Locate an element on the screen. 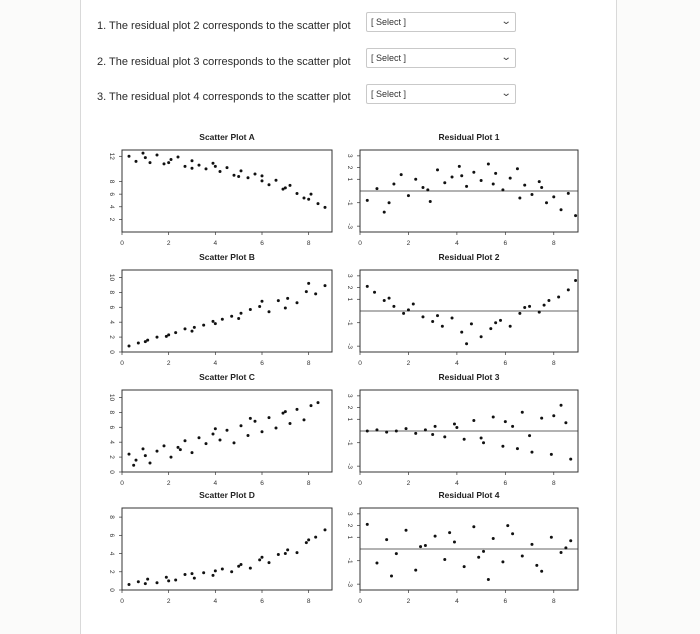 This screenshot has height=634, width=700. y-tick-label: 8 is located at coordinates (111, 413).